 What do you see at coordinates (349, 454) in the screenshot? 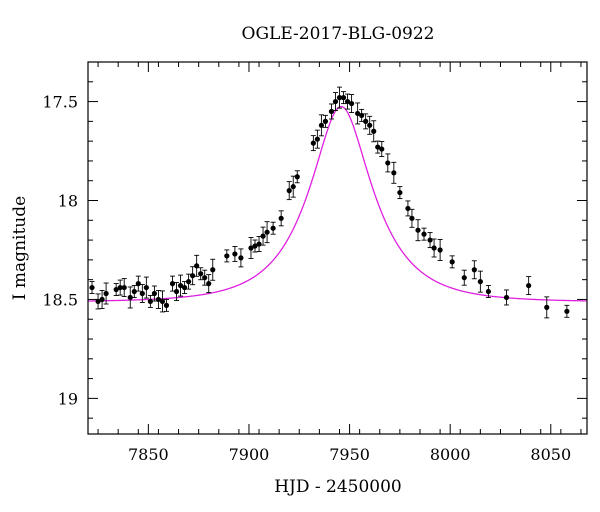
I see `x-tick-label: 7950` at bounding box center [349, 454].